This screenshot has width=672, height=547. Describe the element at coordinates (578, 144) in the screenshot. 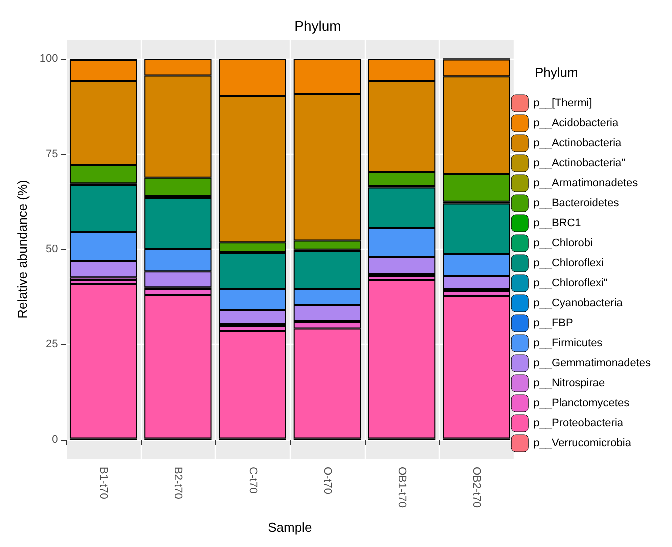

I see `legend-label: p__Actinobacteria` at that location.